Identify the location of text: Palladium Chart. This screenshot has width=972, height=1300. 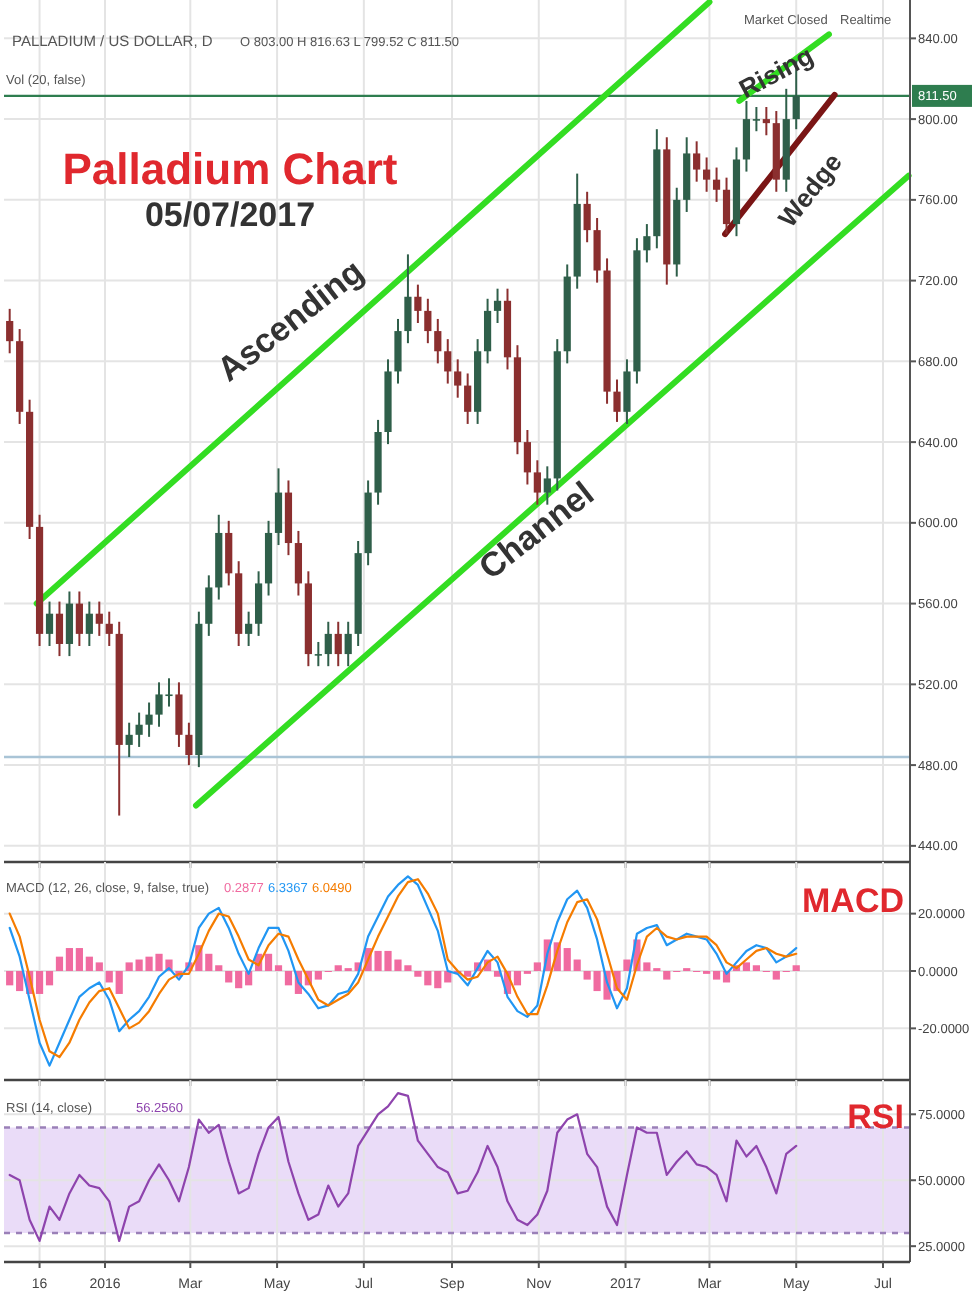
(230, 169).